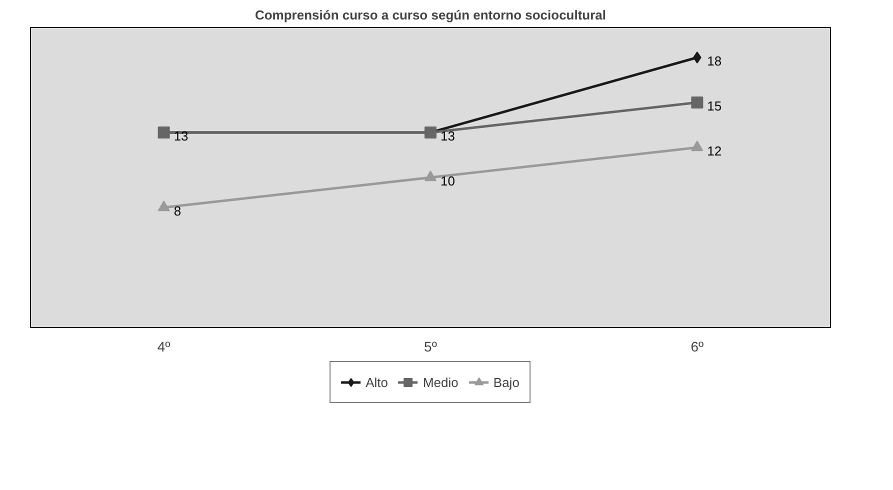  What do you see at coordinates (377, 382) in the screenshot?
I see `legend-label: Alto` at bounding box center [377, 382].